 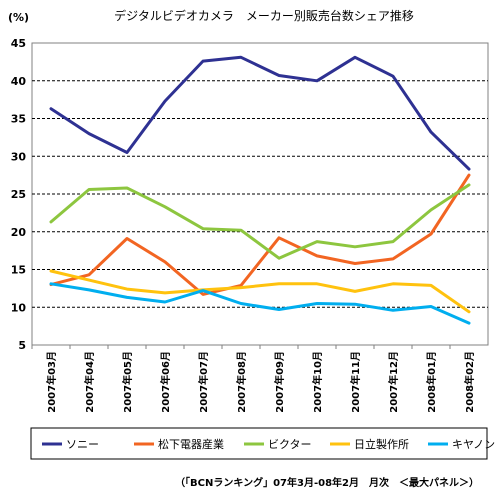 What do you see at coordinates (241, 382) in the screenshot?
I see `x-tick-label: 2007年08月` at bounding box center [241, 382].